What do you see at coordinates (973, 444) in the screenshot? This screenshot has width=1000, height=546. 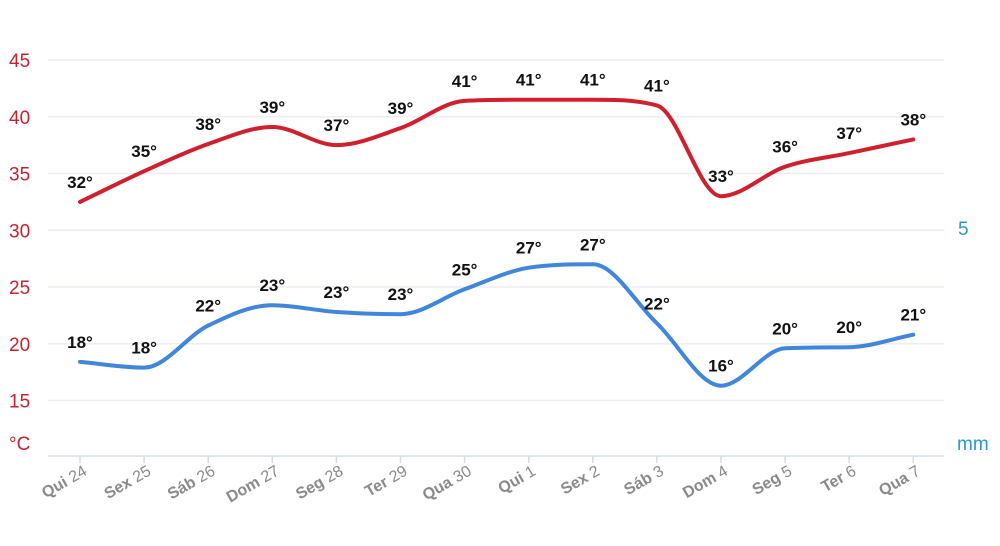 I see `y-right-axis-unit: mm` at bounding box center [973, 444].